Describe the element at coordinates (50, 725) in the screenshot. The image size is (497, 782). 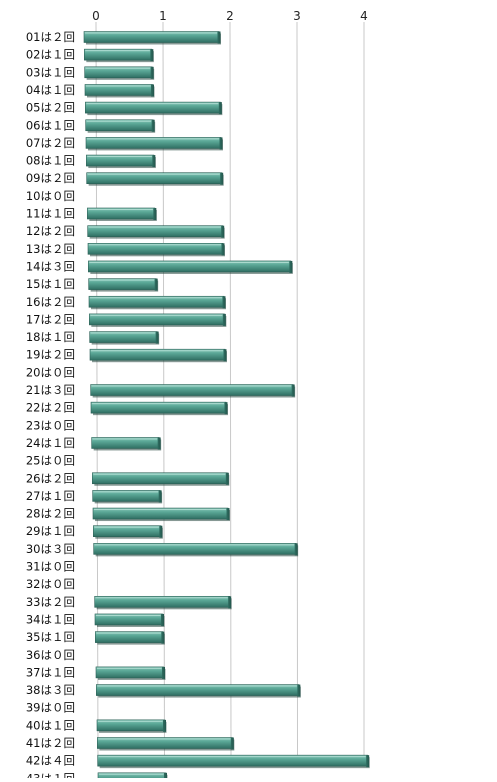
I see `category-label: 40は１回` at that location.